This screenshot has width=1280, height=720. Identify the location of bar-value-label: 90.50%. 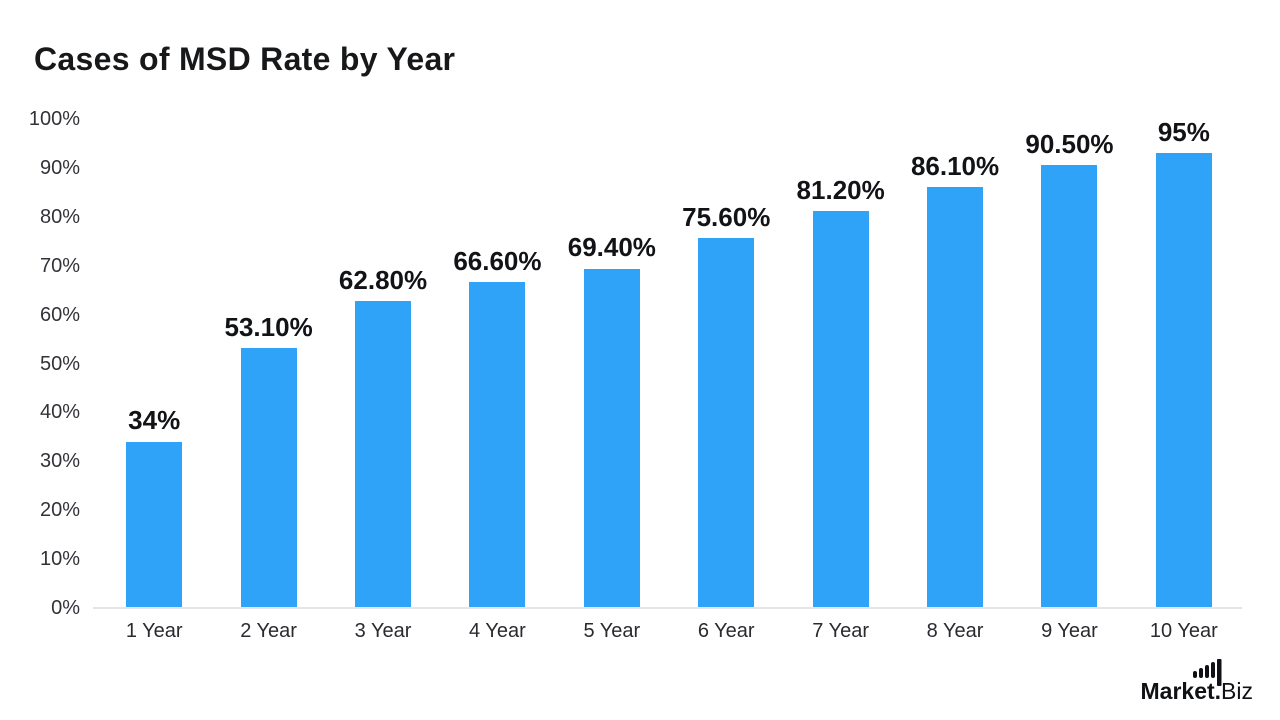
(1069, 144).